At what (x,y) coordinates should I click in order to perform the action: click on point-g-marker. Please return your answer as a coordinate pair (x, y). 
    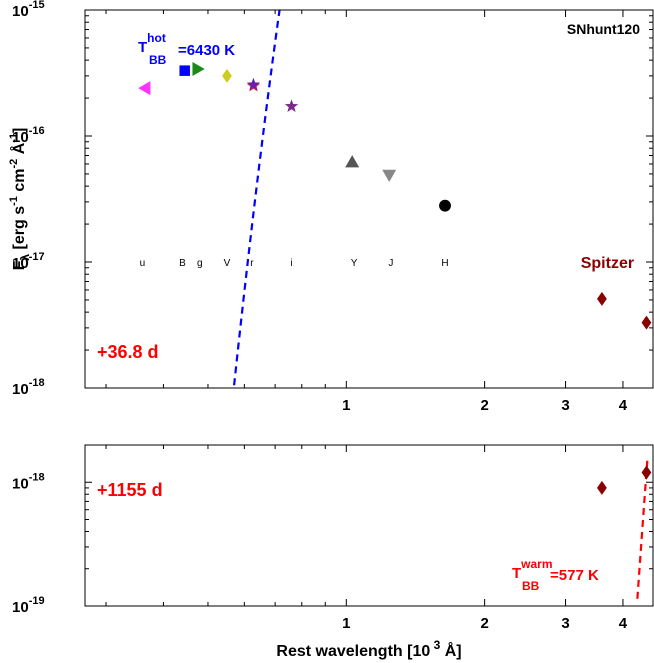
    Looking at the image, I should click on (198, 69).